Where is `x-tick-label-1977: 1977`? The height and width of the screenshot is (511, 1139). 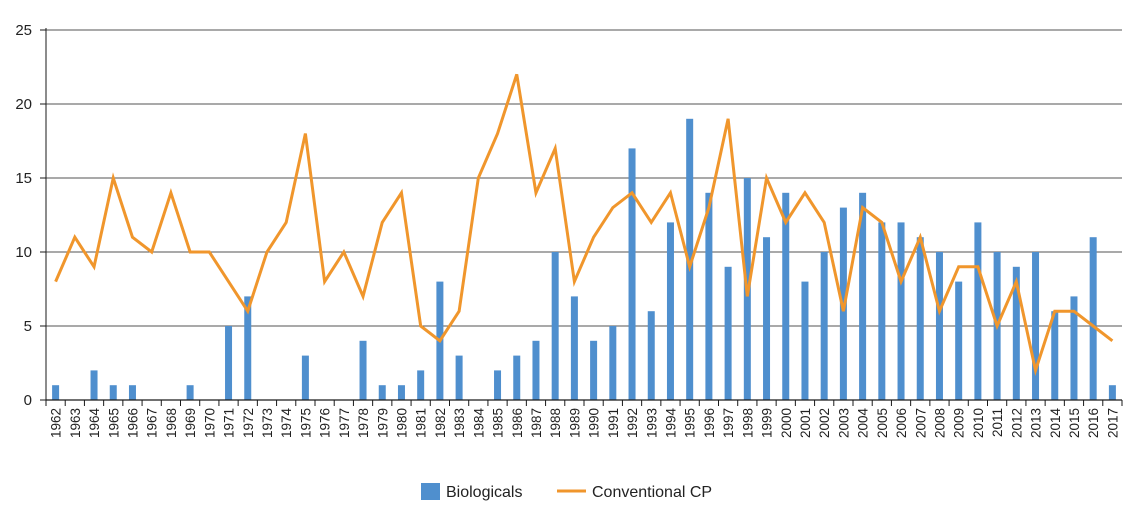
x-tick-label-1977: 1977 is located at coordinates (344, 423).